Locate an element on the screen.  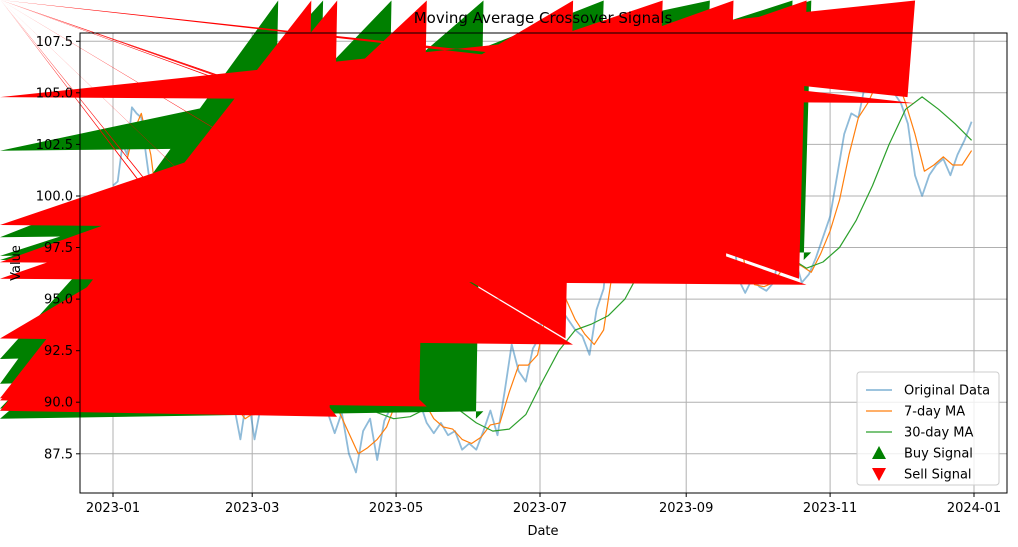
y-tick-label: 97.5 is located at coordinates (58, 248).